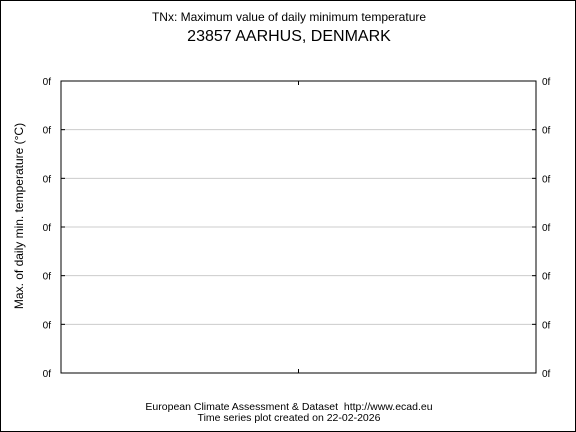  I want to click on y-axis-left-labels: 0f 0f 0f 0f 0f 0f 0f, so click(47, 228).